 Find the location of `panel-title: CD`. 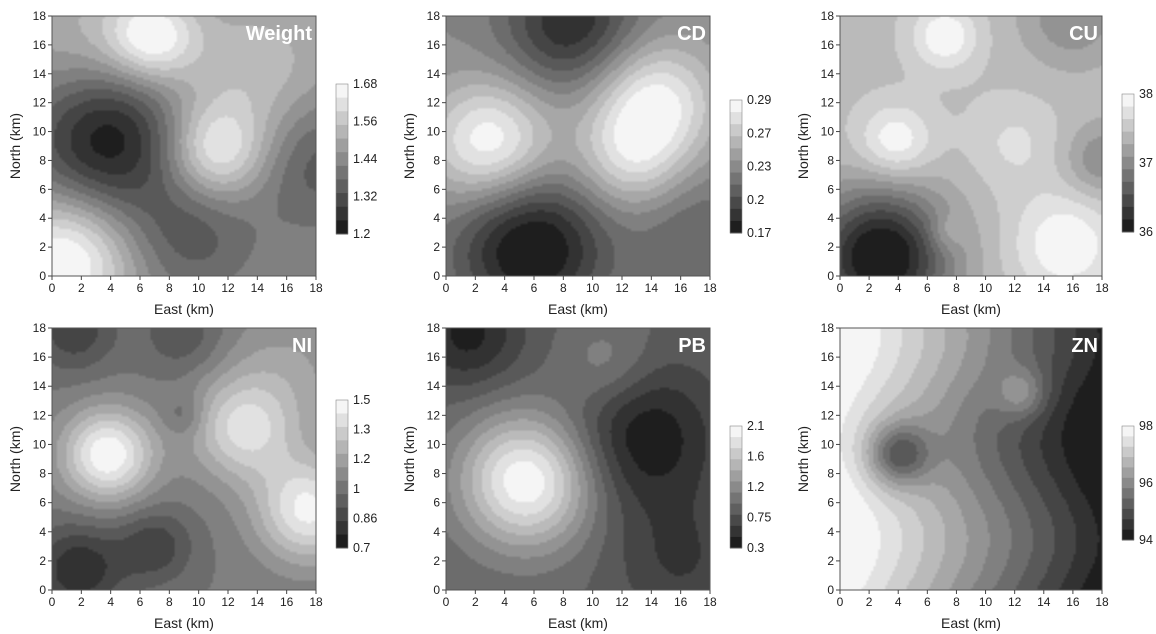

panel-title: CD is located at coordinates (691, 34).